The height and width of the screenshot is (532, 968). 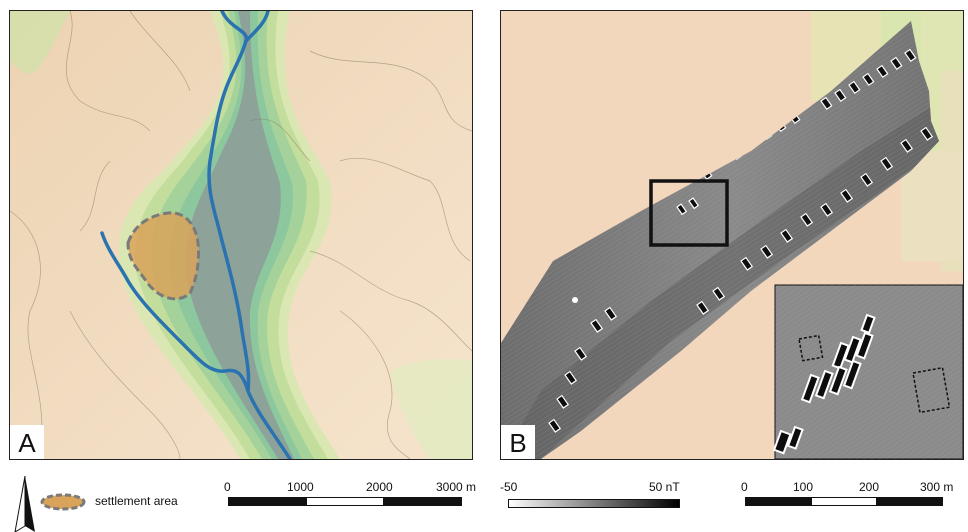 I want to click on panel-a-label: A, so click(x=27, y=442).